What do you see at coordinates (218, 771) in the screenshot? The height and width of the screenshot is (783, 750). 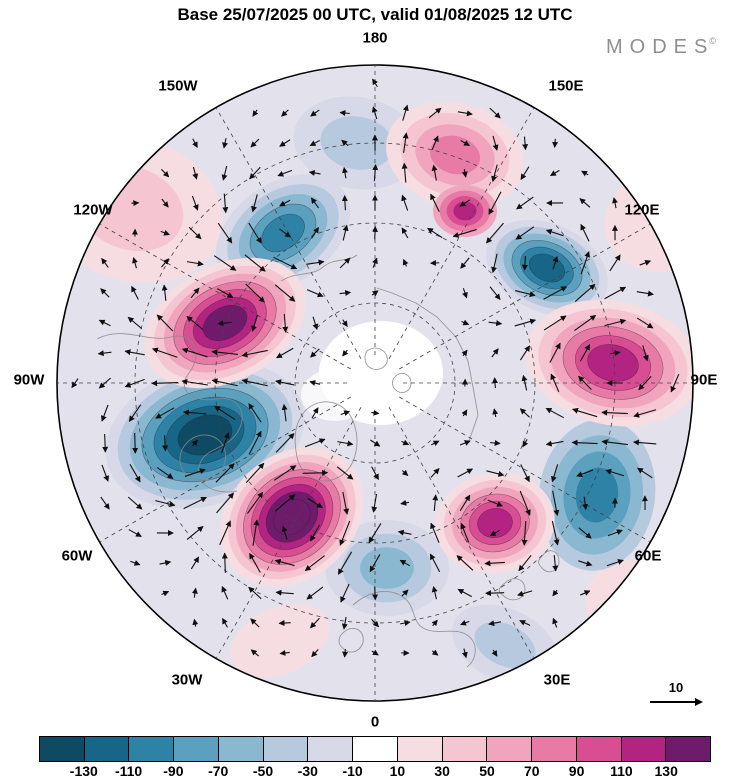 I see `colorbar-tick-label: -70` at bounding box center [218, 771].